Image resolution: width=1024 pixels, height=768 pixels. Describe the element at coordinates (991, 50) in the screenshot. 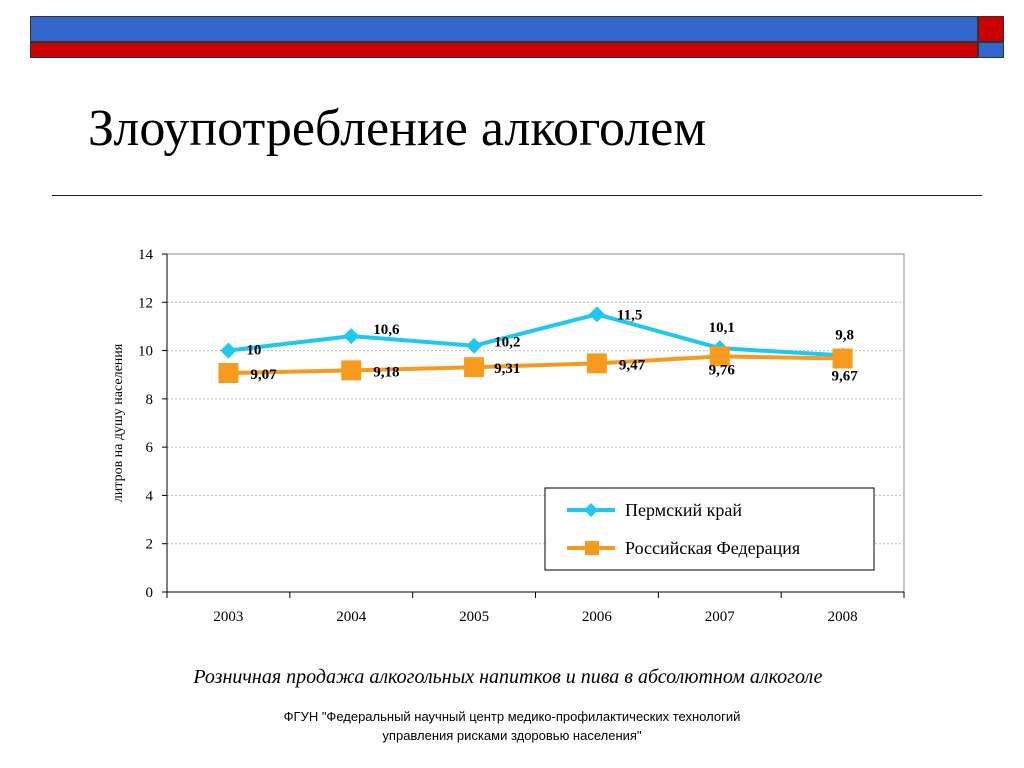

I see `header-blue-square` at that location.